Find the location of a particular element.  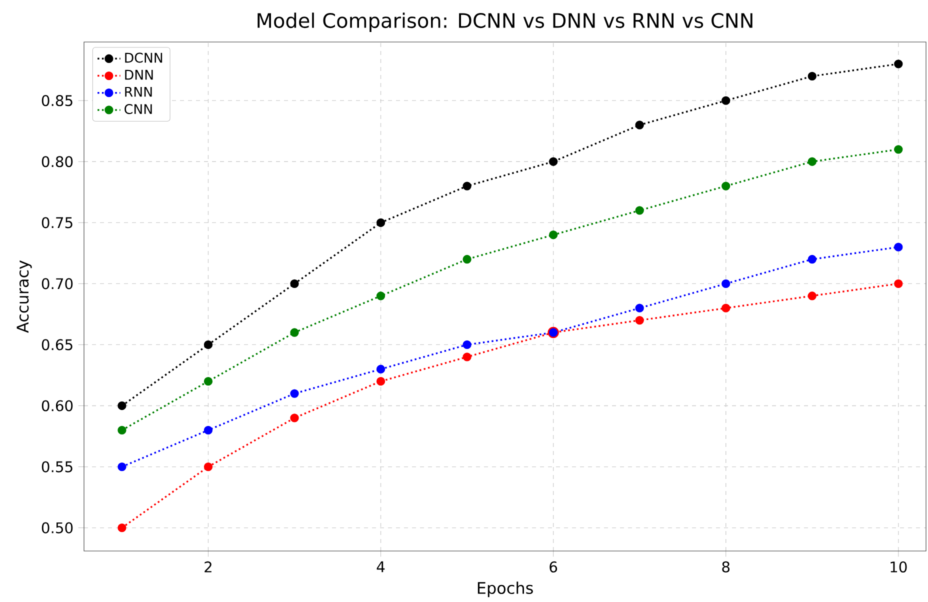

y-tick-label: 0.75 is located at coordinates (57, 222).